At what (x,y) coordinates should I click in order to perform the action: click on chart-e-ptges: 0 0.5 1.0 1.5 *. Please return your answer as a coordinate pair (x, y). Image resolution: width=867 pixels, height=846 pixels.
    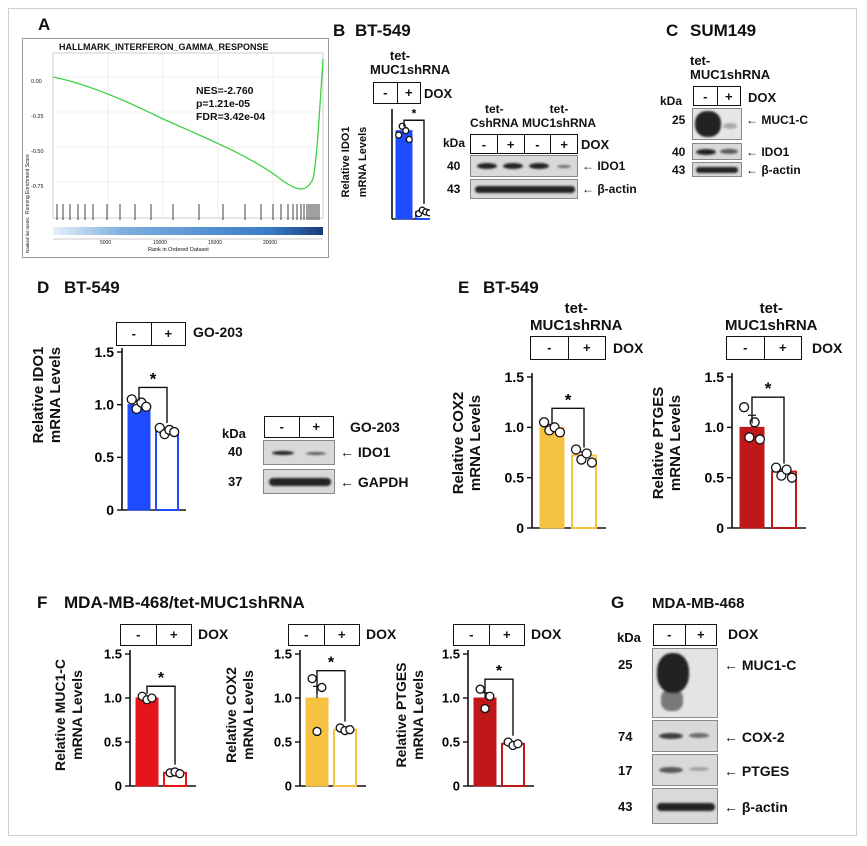
    Looking at the image, I should click on (755, 452).